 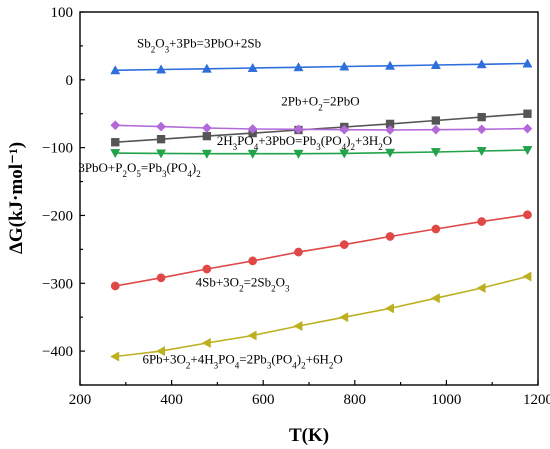 I want to click on y-tick-label: −300, so click(x=57, y=284).